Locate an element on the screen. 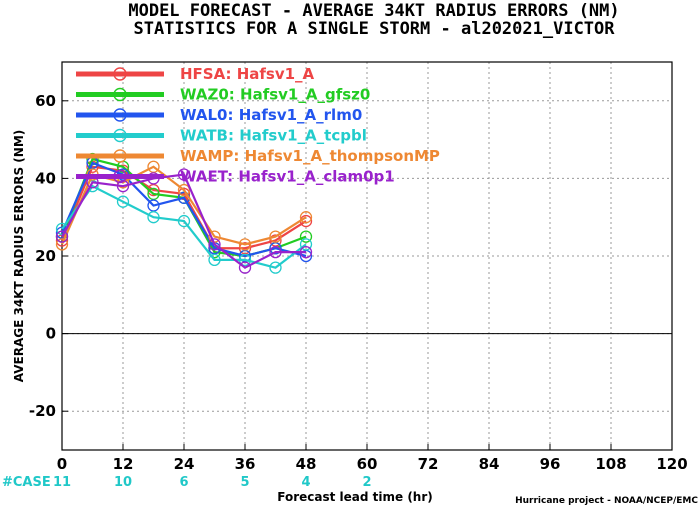  x-tick-label: 36 is located at coordinates (245, 464).